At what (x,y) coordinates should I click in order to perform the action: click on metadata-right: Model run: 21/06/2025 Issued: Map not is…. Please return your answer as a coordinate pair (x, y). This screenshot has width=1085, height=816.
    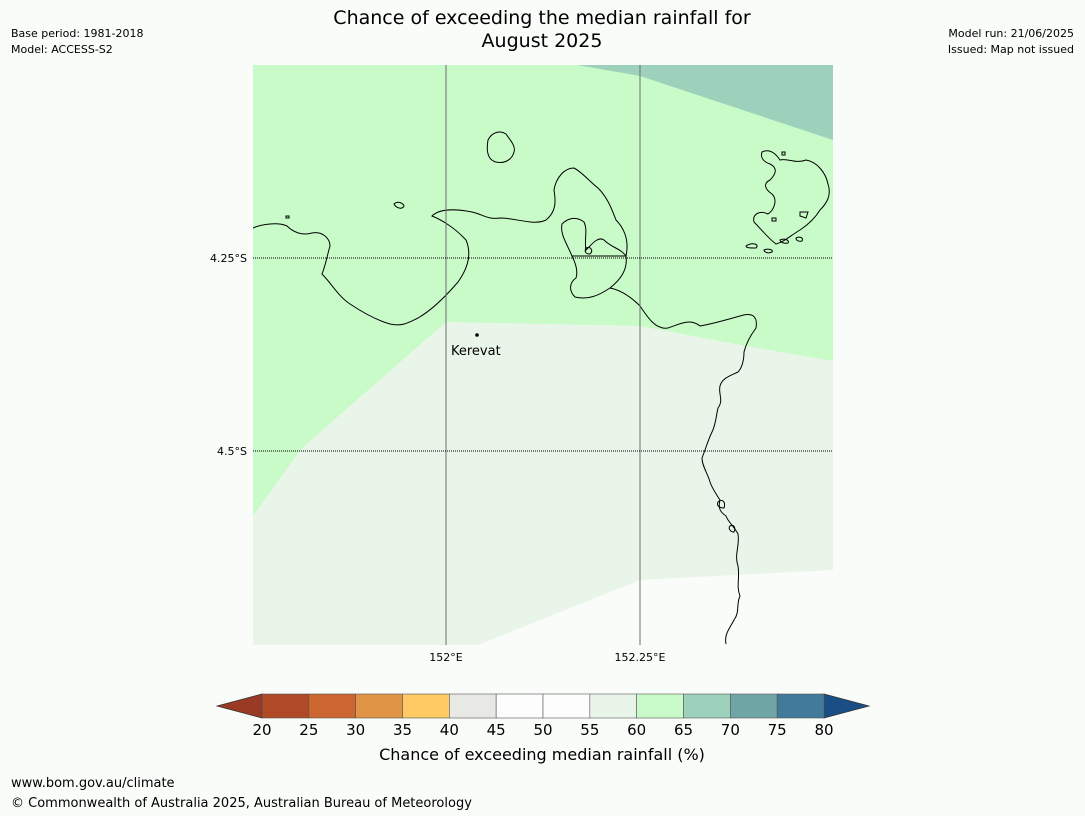
    Looking at the image, I should click on (1011, 42).